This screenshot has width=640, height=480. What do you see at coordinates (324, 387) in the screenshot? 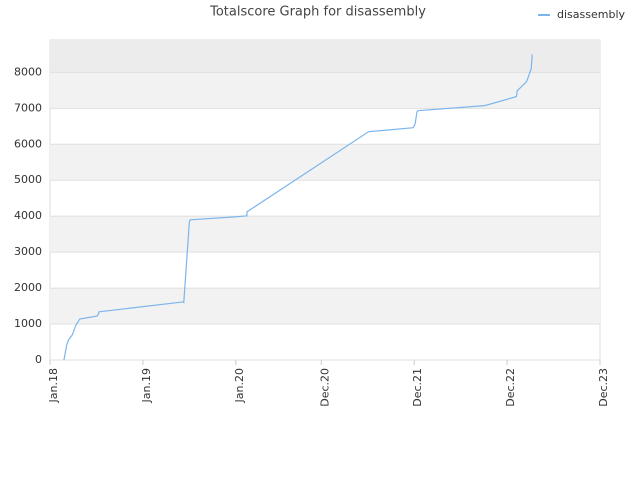
I see `x-tick-label: Dec.20` at bounding box center [324, 387].